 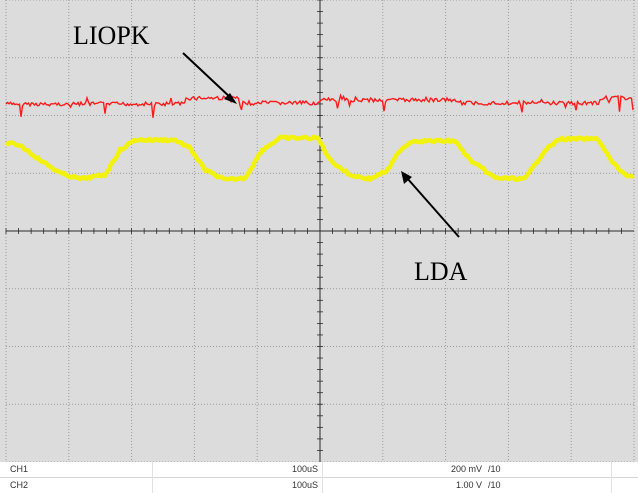 What do you see at coordinates (320, 158) in the screenshot?
I see `ch2-trace` at bounding box center [320, 158].